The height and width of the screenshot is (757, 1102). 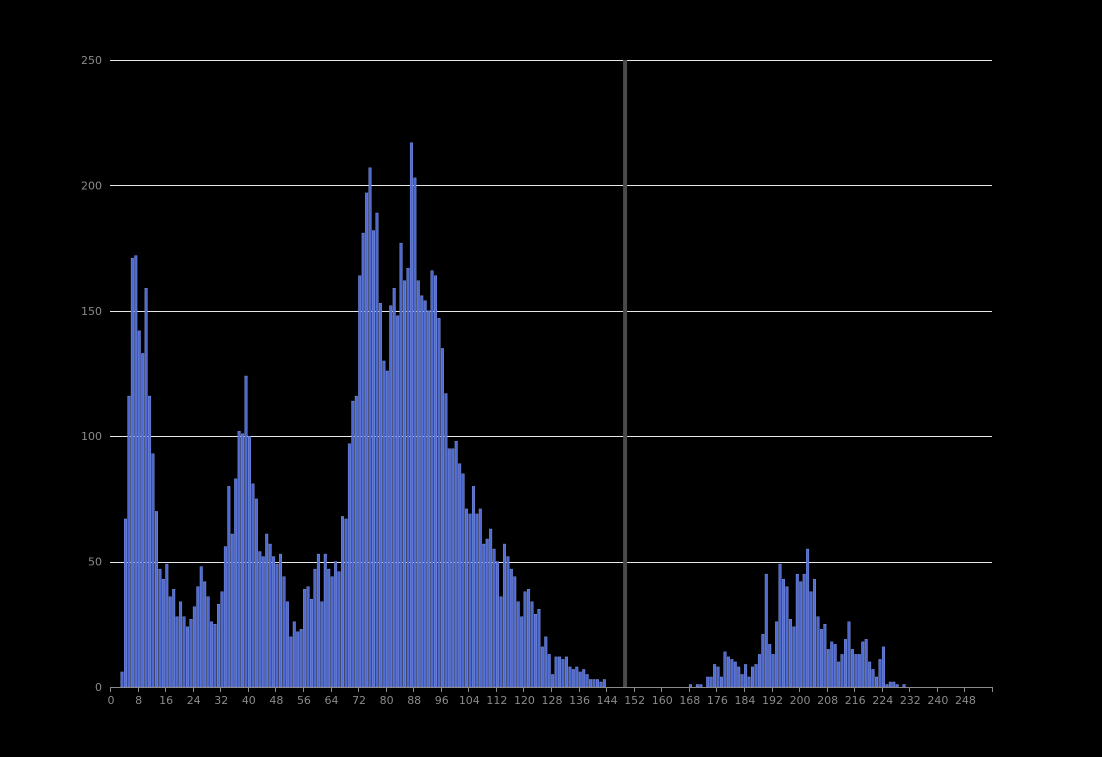 I want to click on x-tick-label-88: 88, so click(x=414, y=700).